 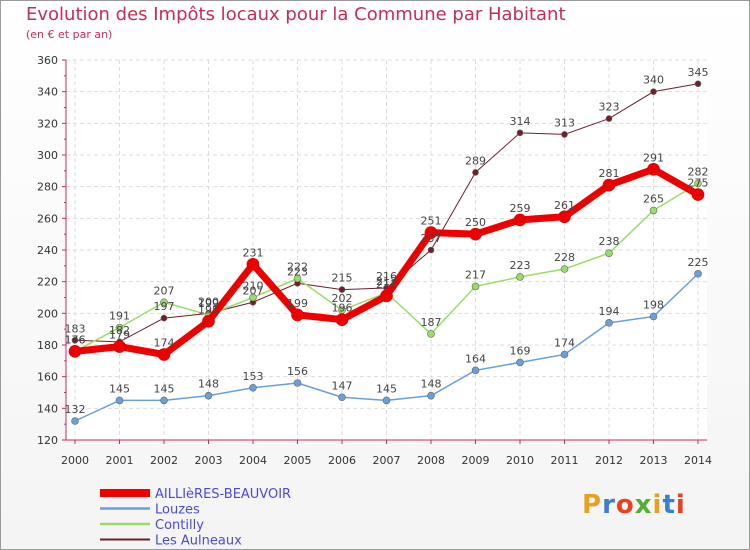 What do you see at coordinates (698, 460) in the screenshot?
I see `x-tick-label: 2014` at bounding box center [698, 460].